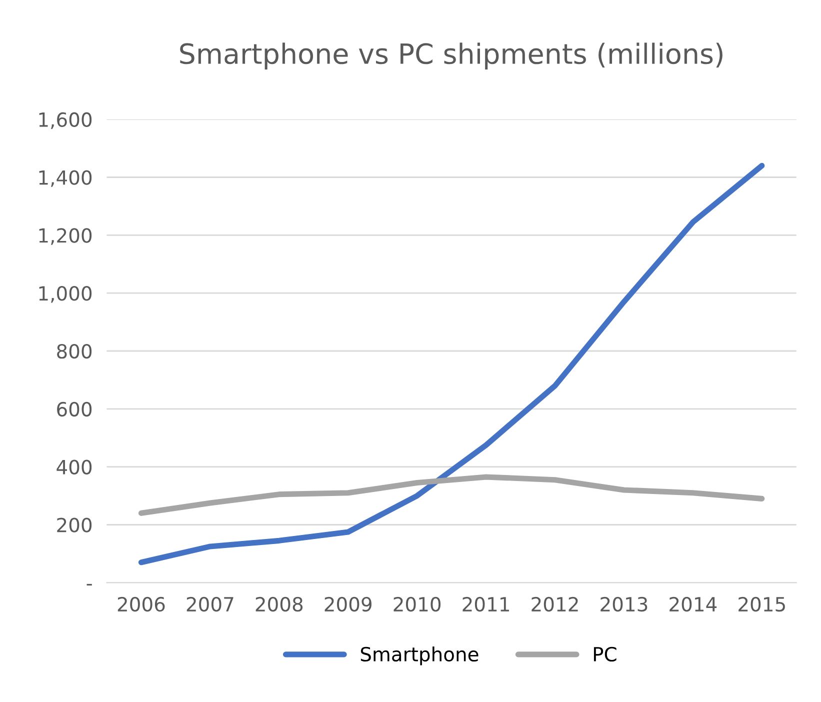 Image resolution: width=821 pixels, height=702 pixels. Describe the element at coordinates (74, 409) in the screenshot. I see `y-tick-label: 600` at that location.